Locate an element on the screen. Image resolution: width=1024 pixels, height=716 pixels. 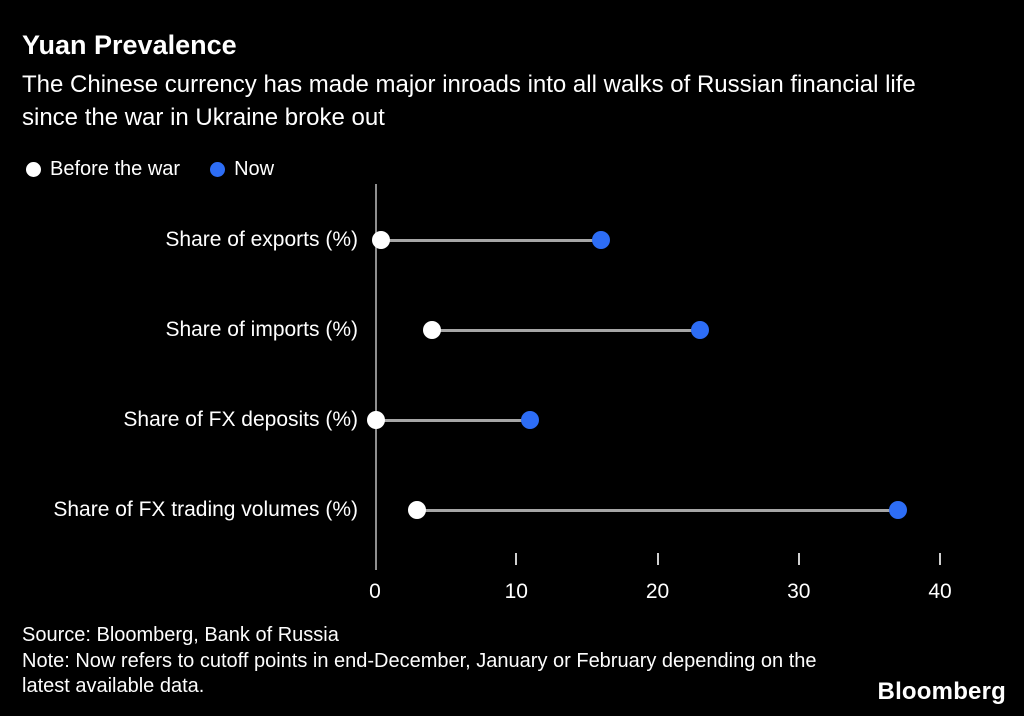
legend: Before the war Now is located at coordinates (150, 169).